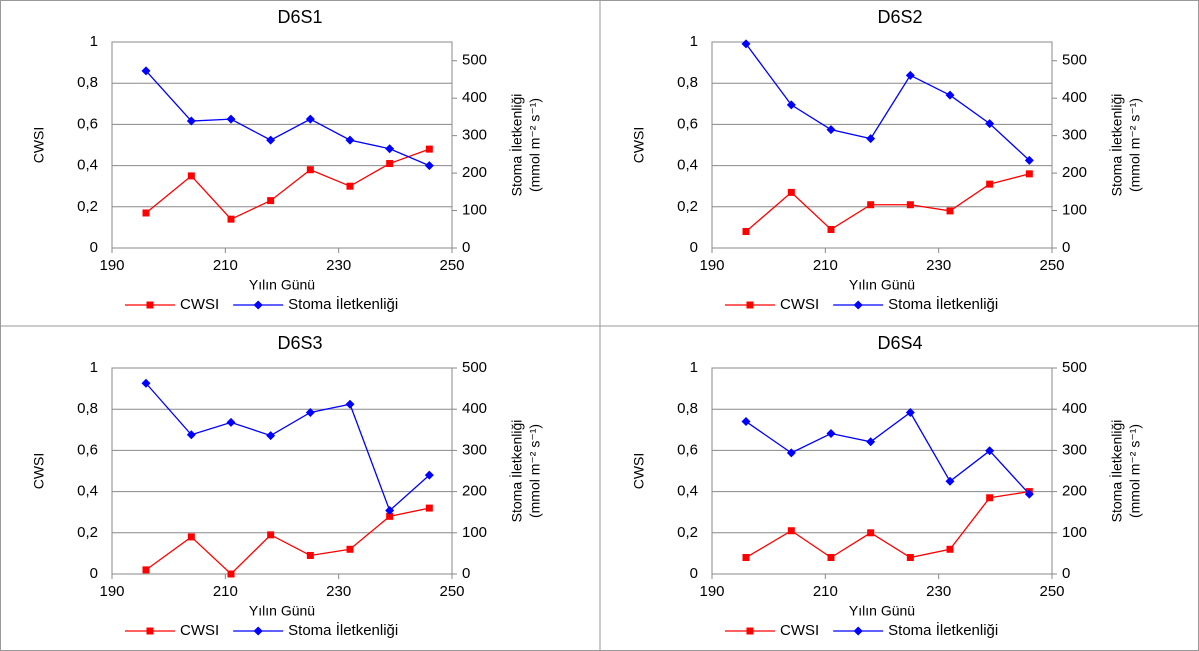  I want to click on y-tick-label: 0,2, so click(87, 532).